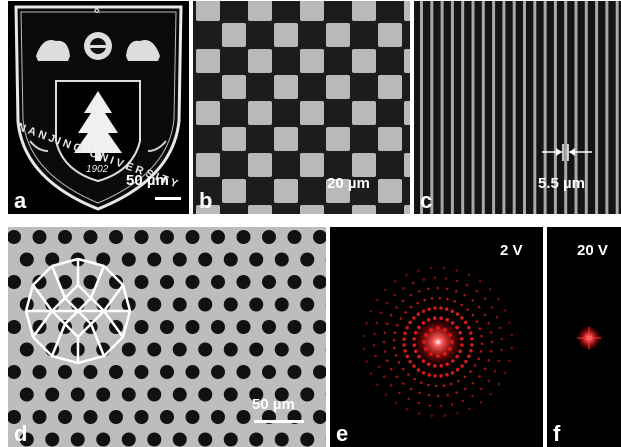 Image resolution: width=621 pixels, height=447 pixels. I want to click on panel-d-label: d, so click(21, 433).